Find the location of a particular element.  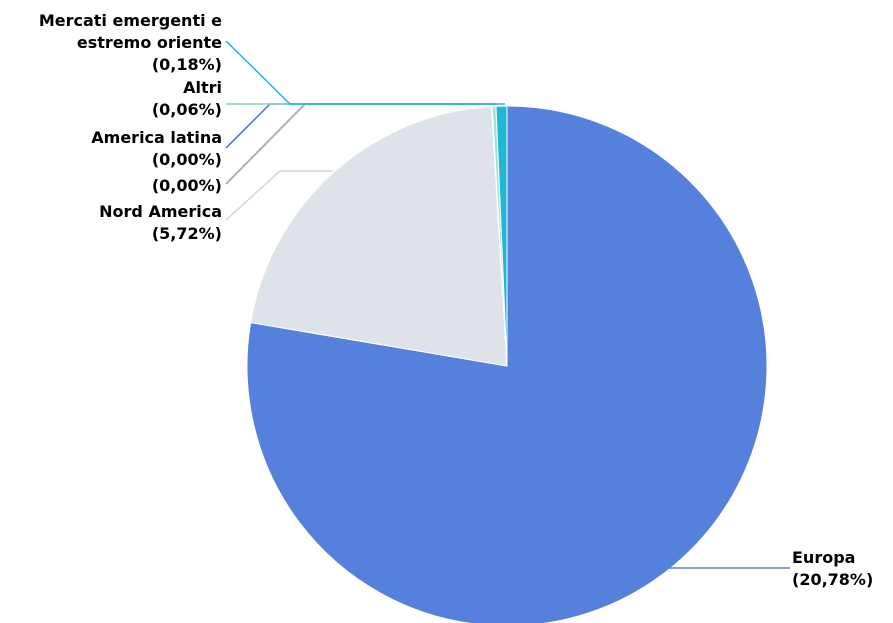

slice-label: Europa (20,78%) is located at coordinates (832, 568).